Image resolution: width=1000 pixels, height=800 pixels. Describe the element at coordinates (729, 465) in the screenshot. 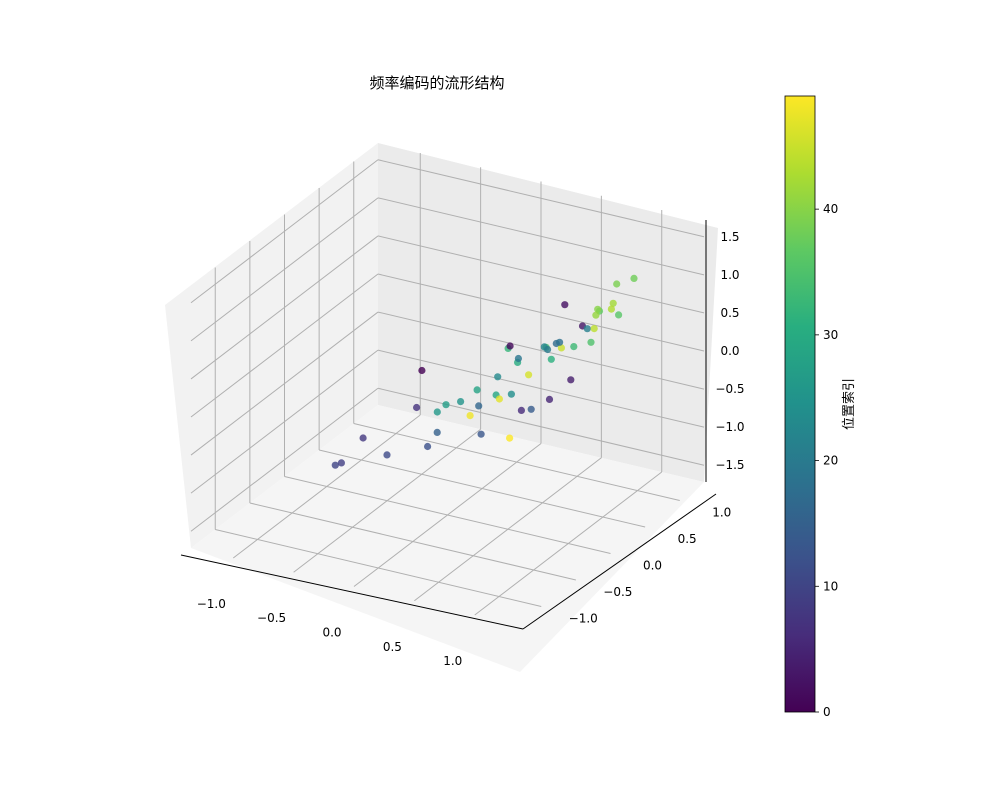

I see `z-tick-label: −1.5` at that location.